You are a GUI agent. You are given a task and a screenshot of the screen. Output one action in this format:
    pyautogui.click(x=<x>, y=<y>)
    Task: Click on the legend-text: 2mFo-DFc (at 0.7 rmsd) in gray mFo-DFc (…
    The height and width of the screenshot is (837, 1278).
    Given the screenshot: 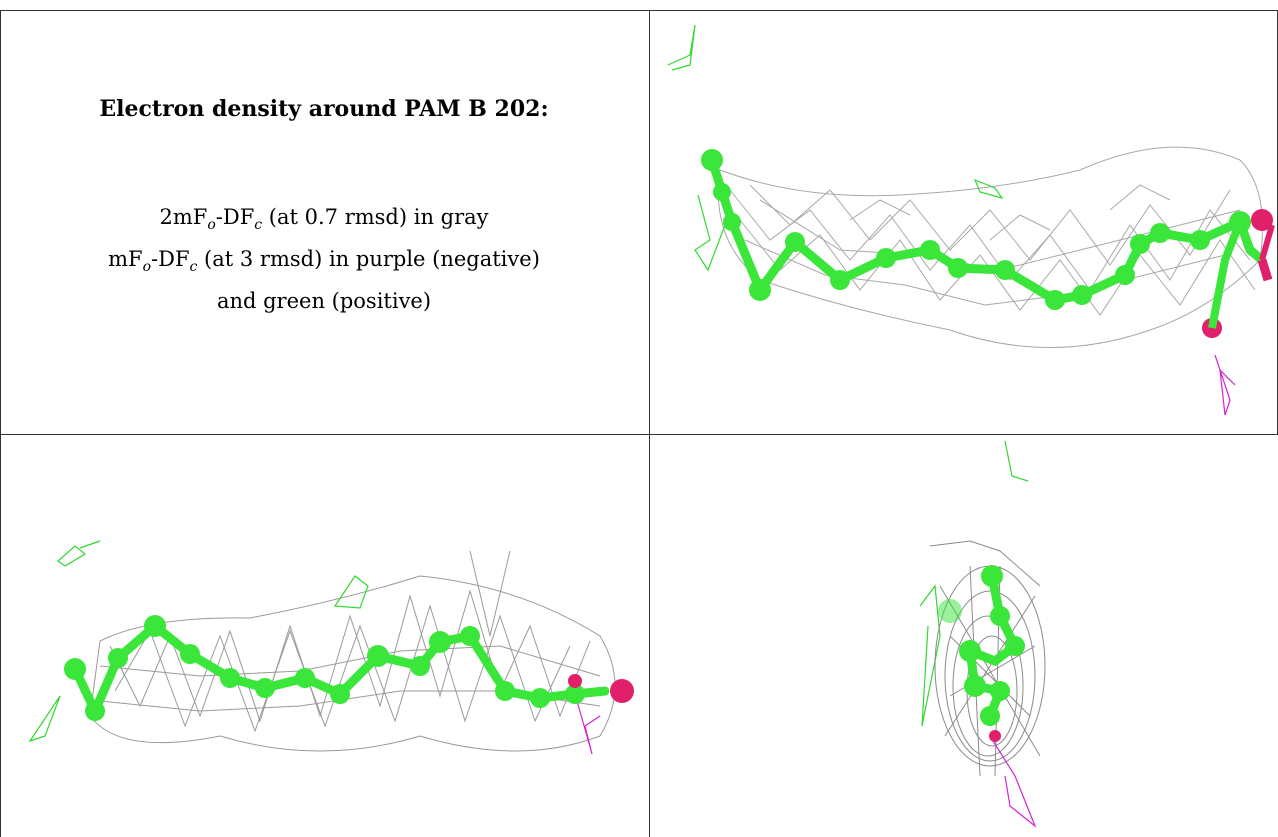 What is the action you would take?
    pyautogui.click(x=324, y=259)
    